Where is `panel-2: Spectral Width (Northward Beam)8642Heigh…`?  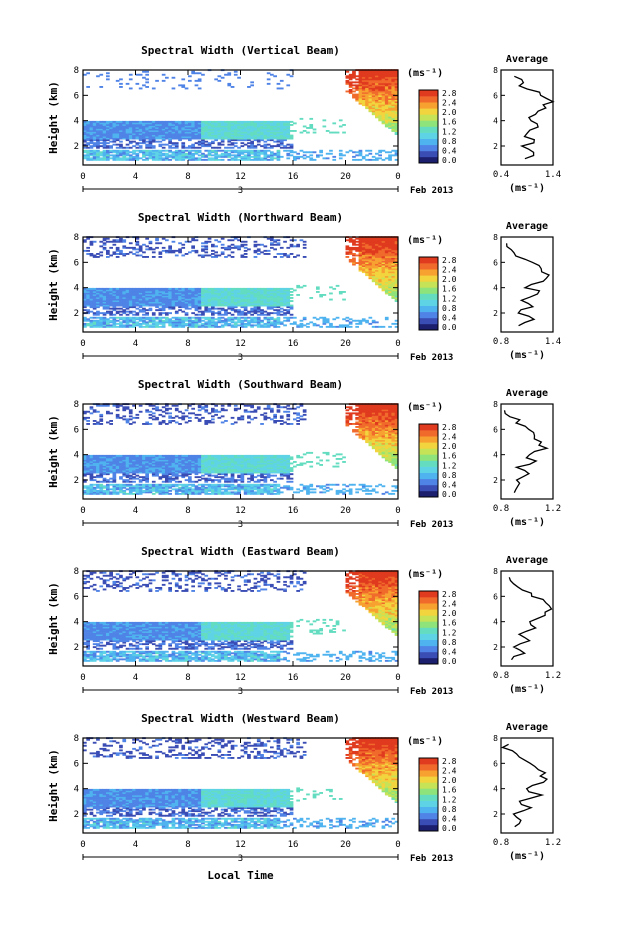
panel-2: Spectral Width (Northward Beam)8642Heigh… is located at coordinates (304, 287).